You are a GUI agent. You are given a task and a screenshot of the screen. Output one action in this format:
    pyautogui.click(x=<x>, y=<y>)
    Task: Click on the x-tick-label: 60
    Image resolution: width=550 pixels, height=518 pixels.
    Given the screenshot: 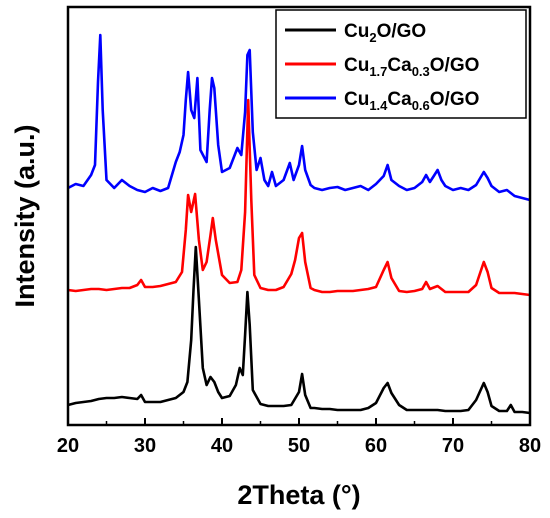 What is the action you would take?
    pyautogui.click(x=376, y=446)
    